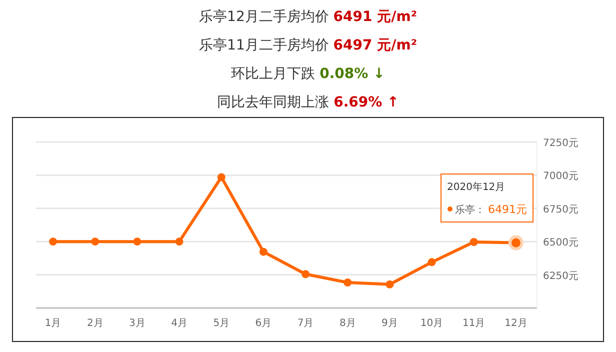 The image size is (616, 352). What do you see at coordinates (476, 187) in the screenshot?
I see `annotation: 2020年12月` at bounding box center [476, 187].